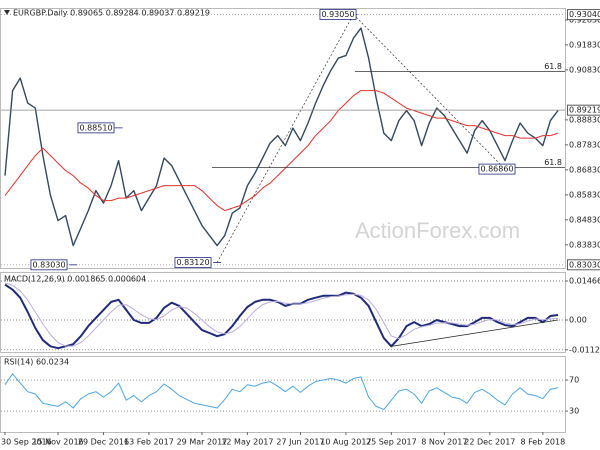 The image size is (600, 450). I want to click on y-tick-label: 70, so click(574, 380).